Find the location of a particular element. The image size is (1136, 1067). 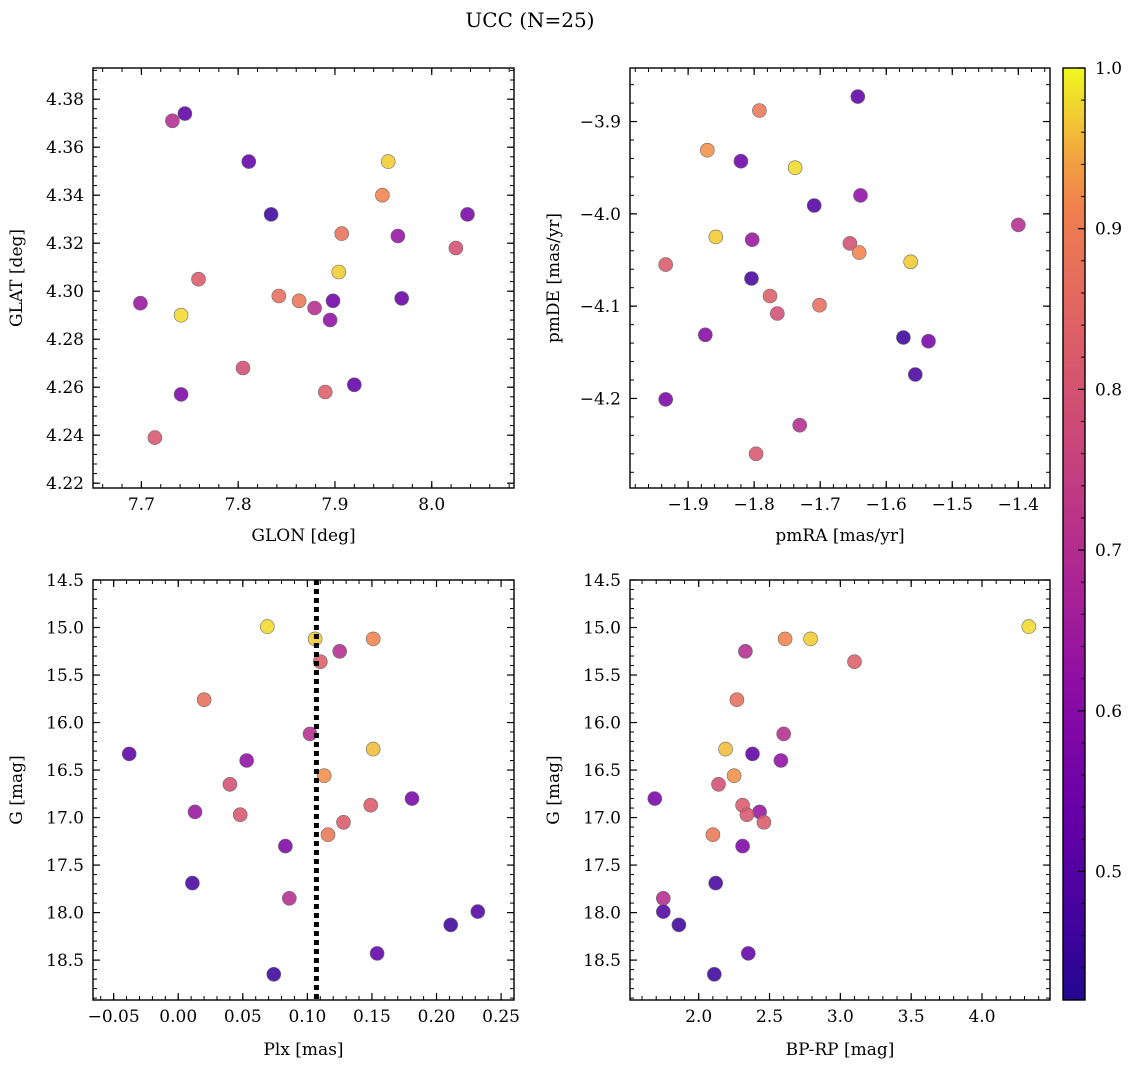

x-tick-label: −1.5 is located at coordinates (952, 505).